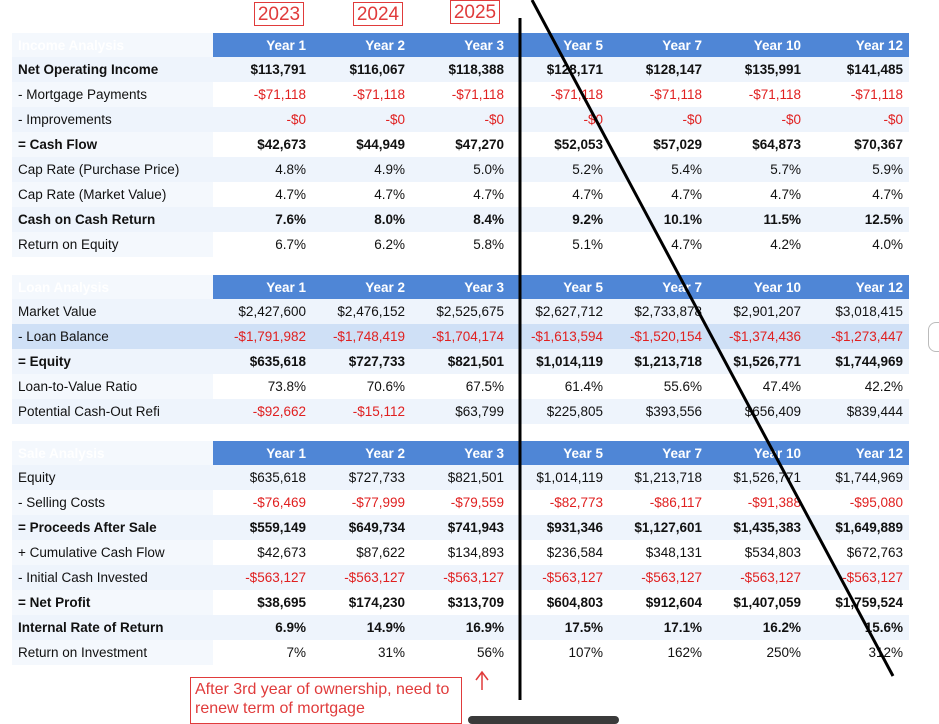 This screenshot has width=939, height=724. What do you see at coordinates (576, 502) in the screenshot?
I see `table-cell: -$82,773` at bounding box center [576, 502].